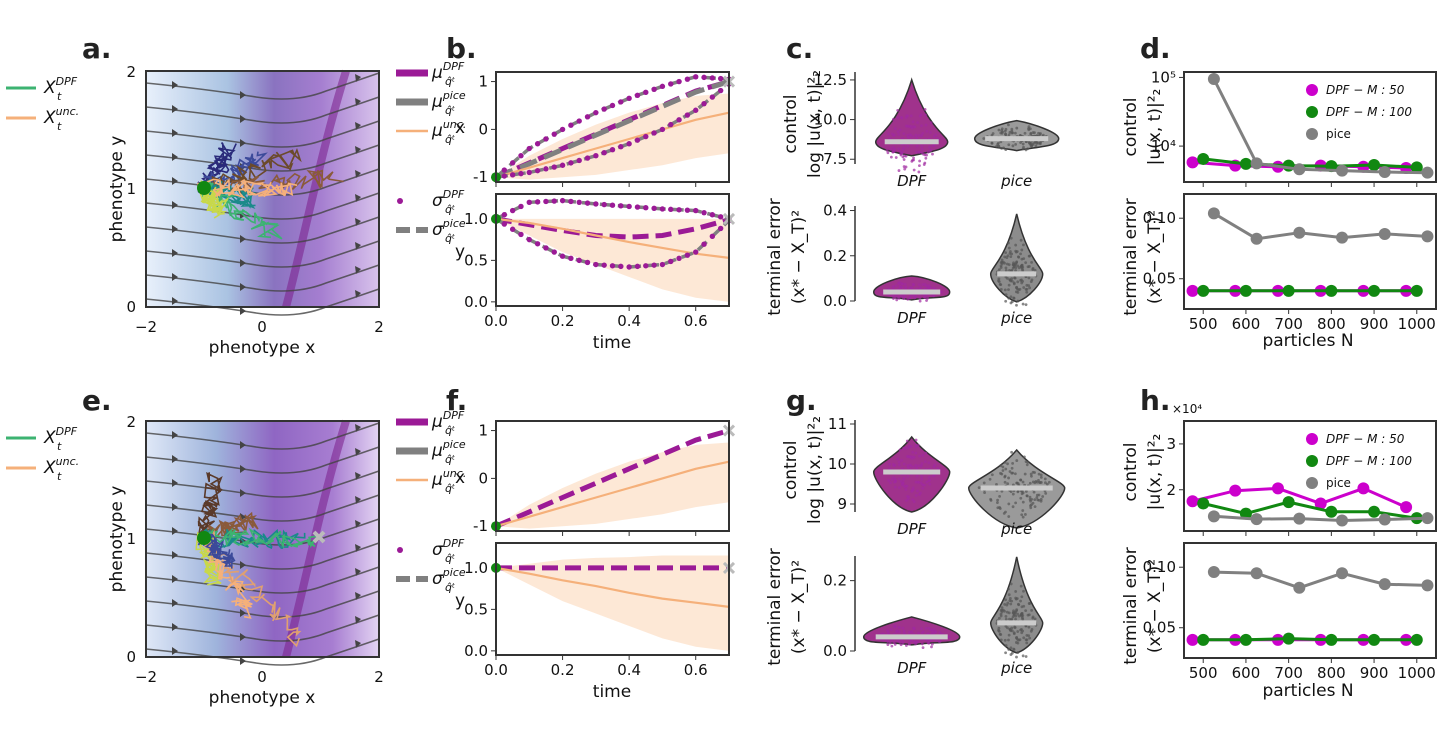 The width and height of the screenshot is (1456, 745). I want to click on violin-body, so click(1016, 258).